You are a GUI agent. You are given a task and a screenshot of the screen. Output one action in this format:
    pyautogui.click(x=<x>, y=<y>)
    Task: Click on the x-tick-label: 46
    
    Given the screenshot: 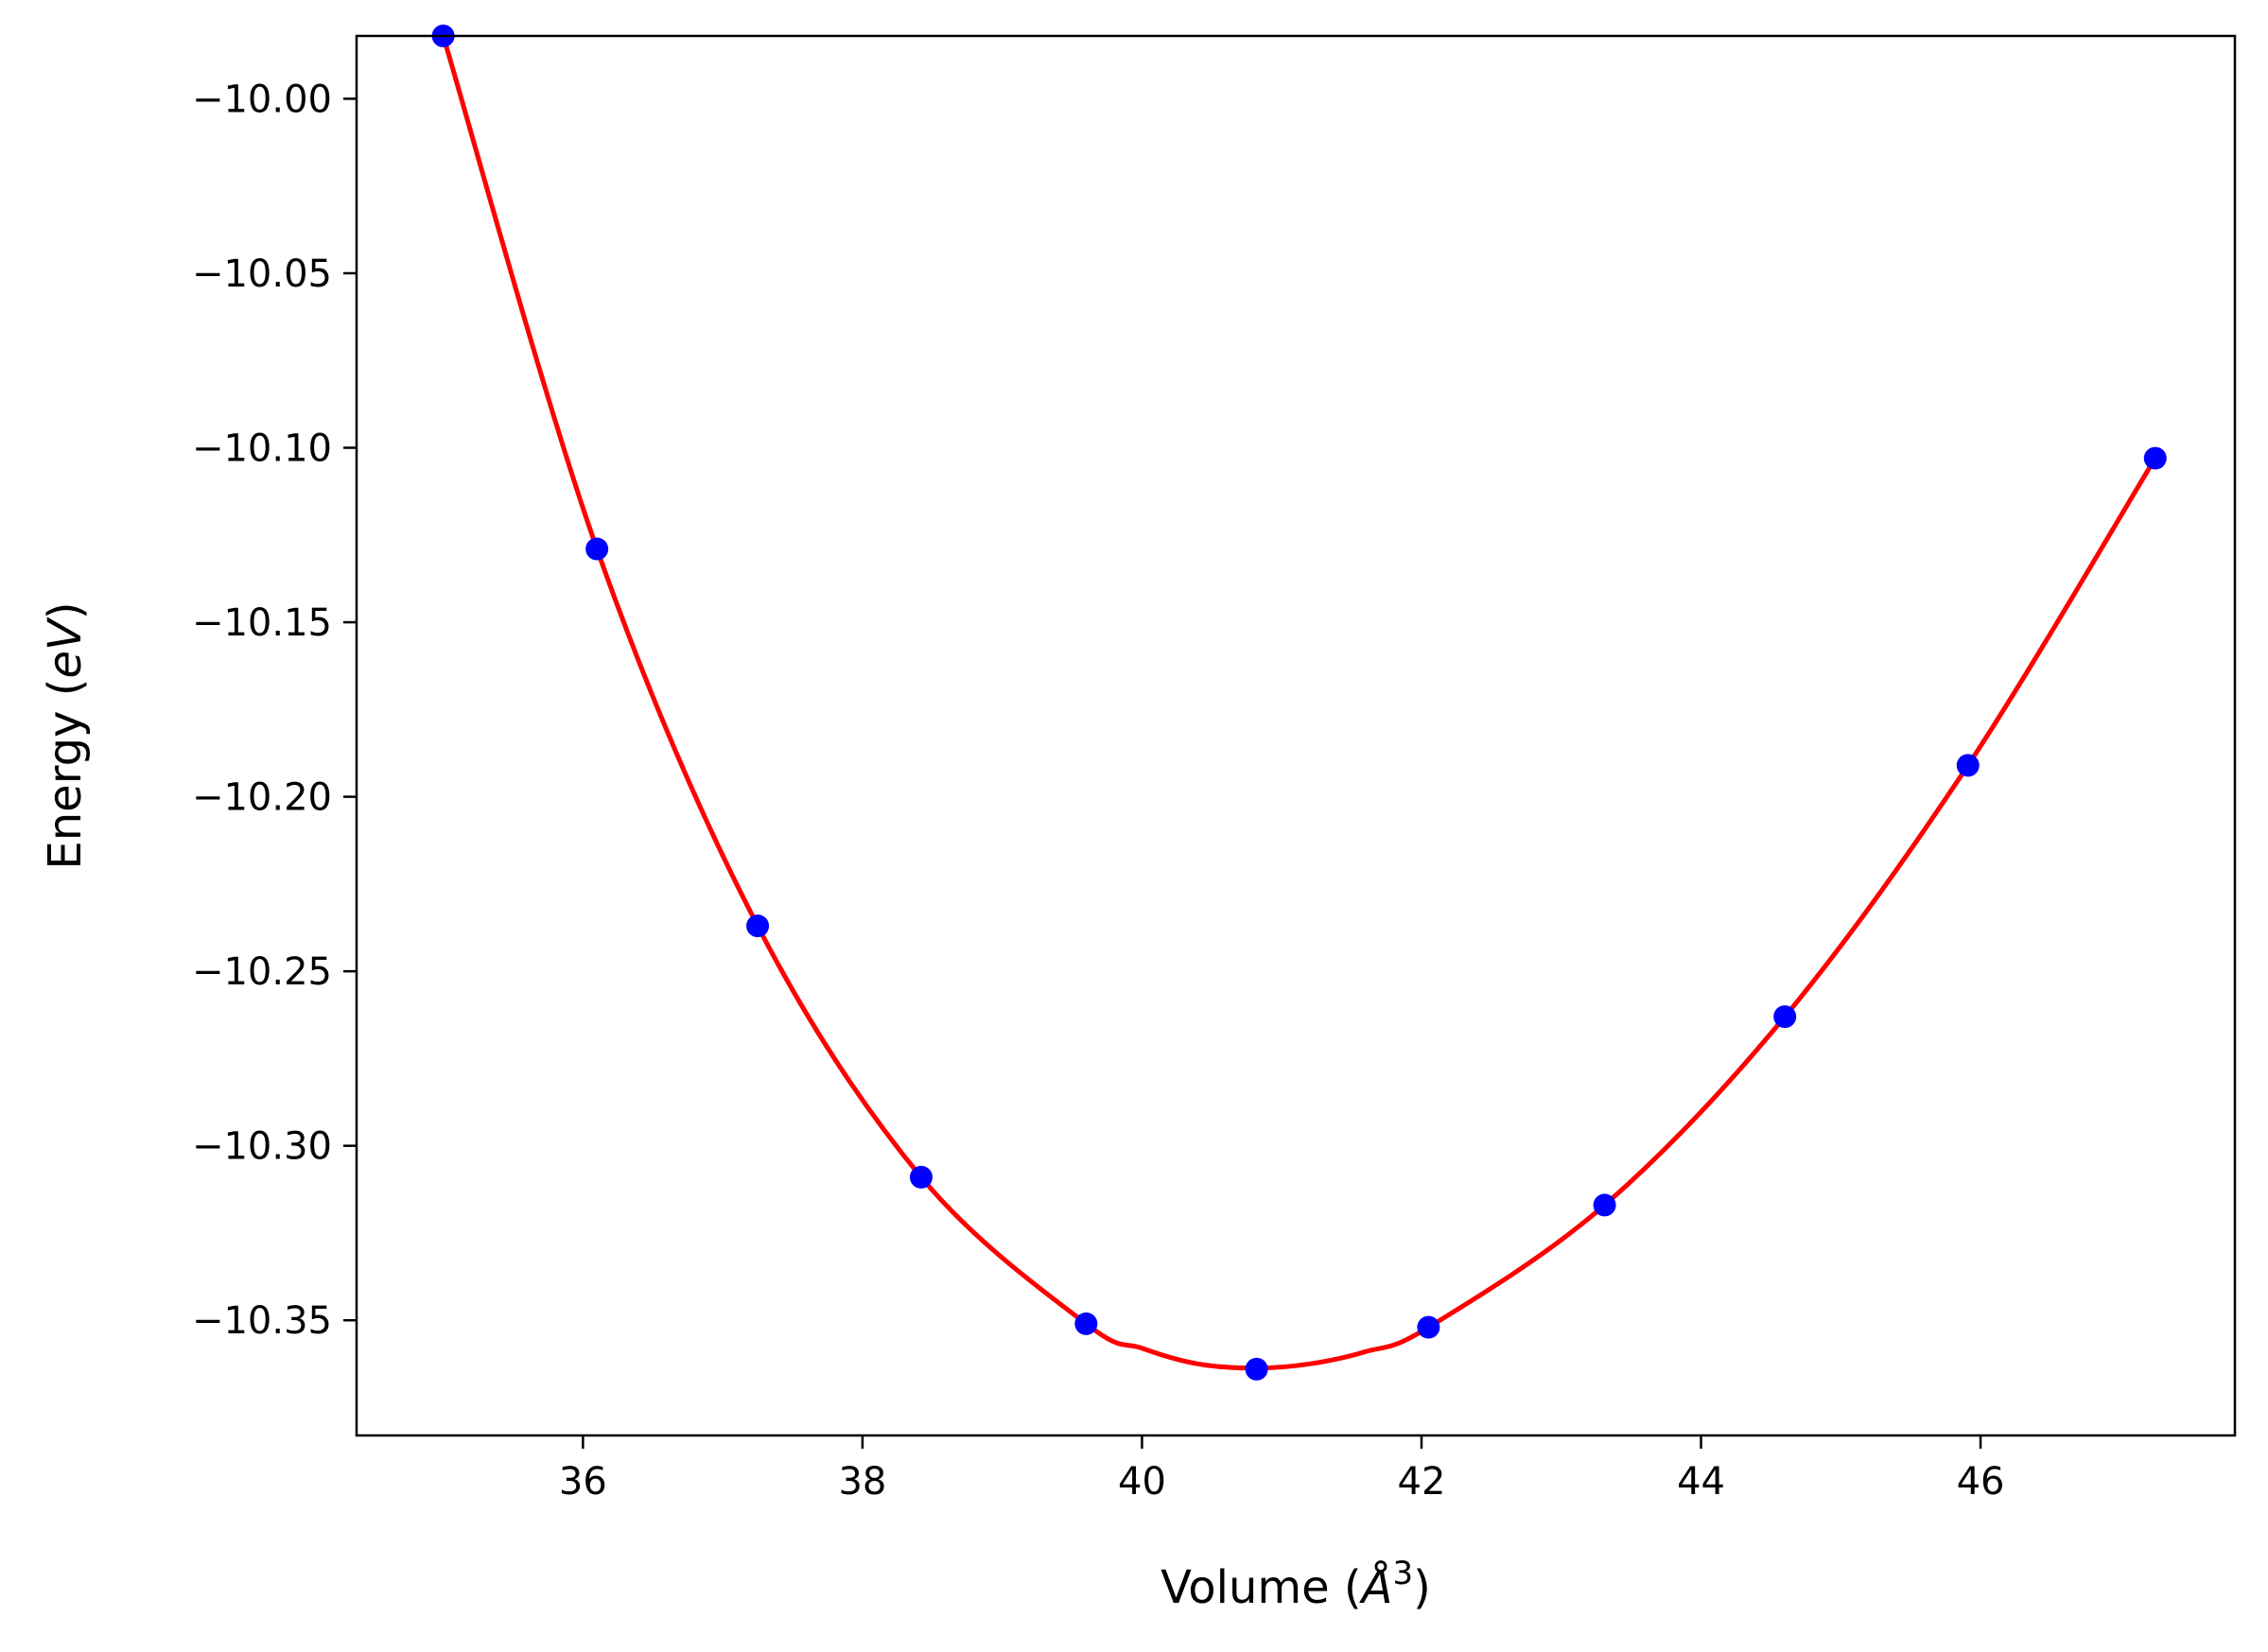 What is the action you would take?
    pyautogui.click(x=1981, y=1482)
    